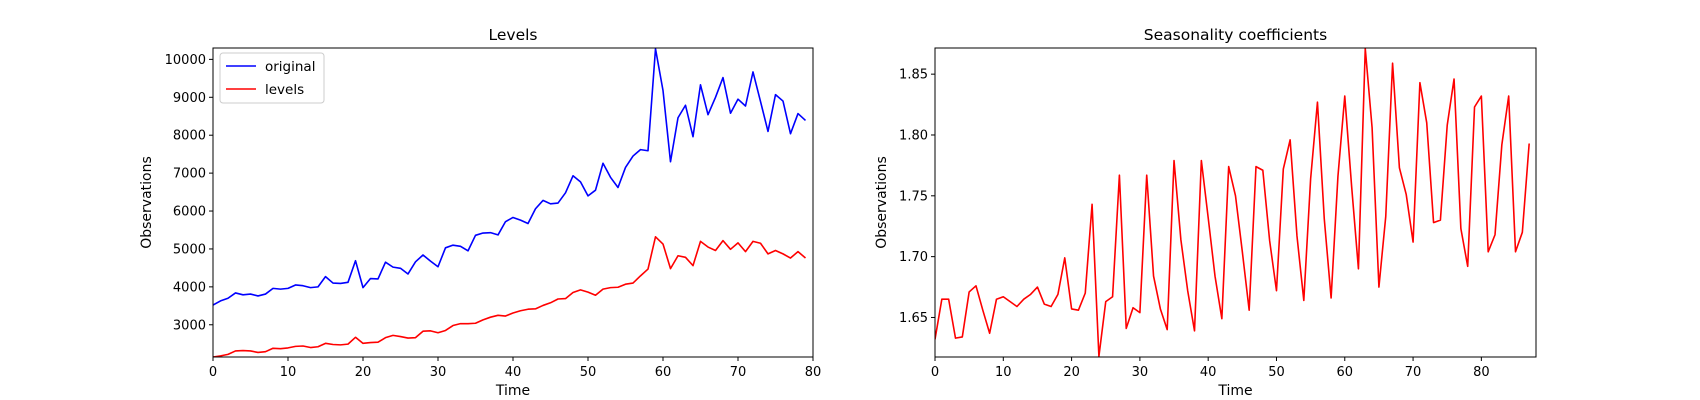 This screenshot has width=1700, height=400. What do you see at coordinates (510, 296) in the screenshot?
I see `levels-series-line-levels` at bounding box center [510, 296].